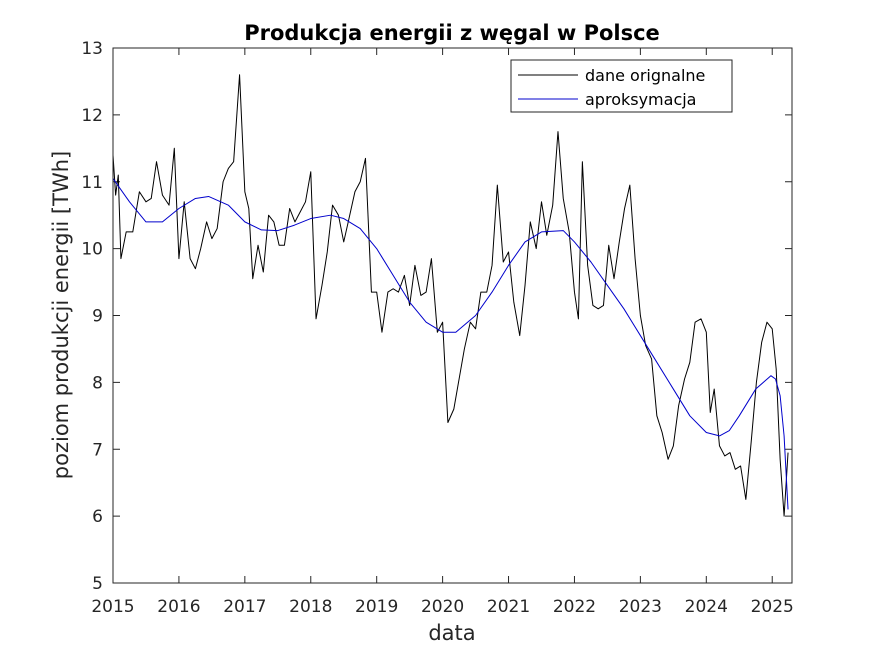  Describe the element at coordinates (92, 49) in the screenshot. I see `y-tick-label: 13` at that location.